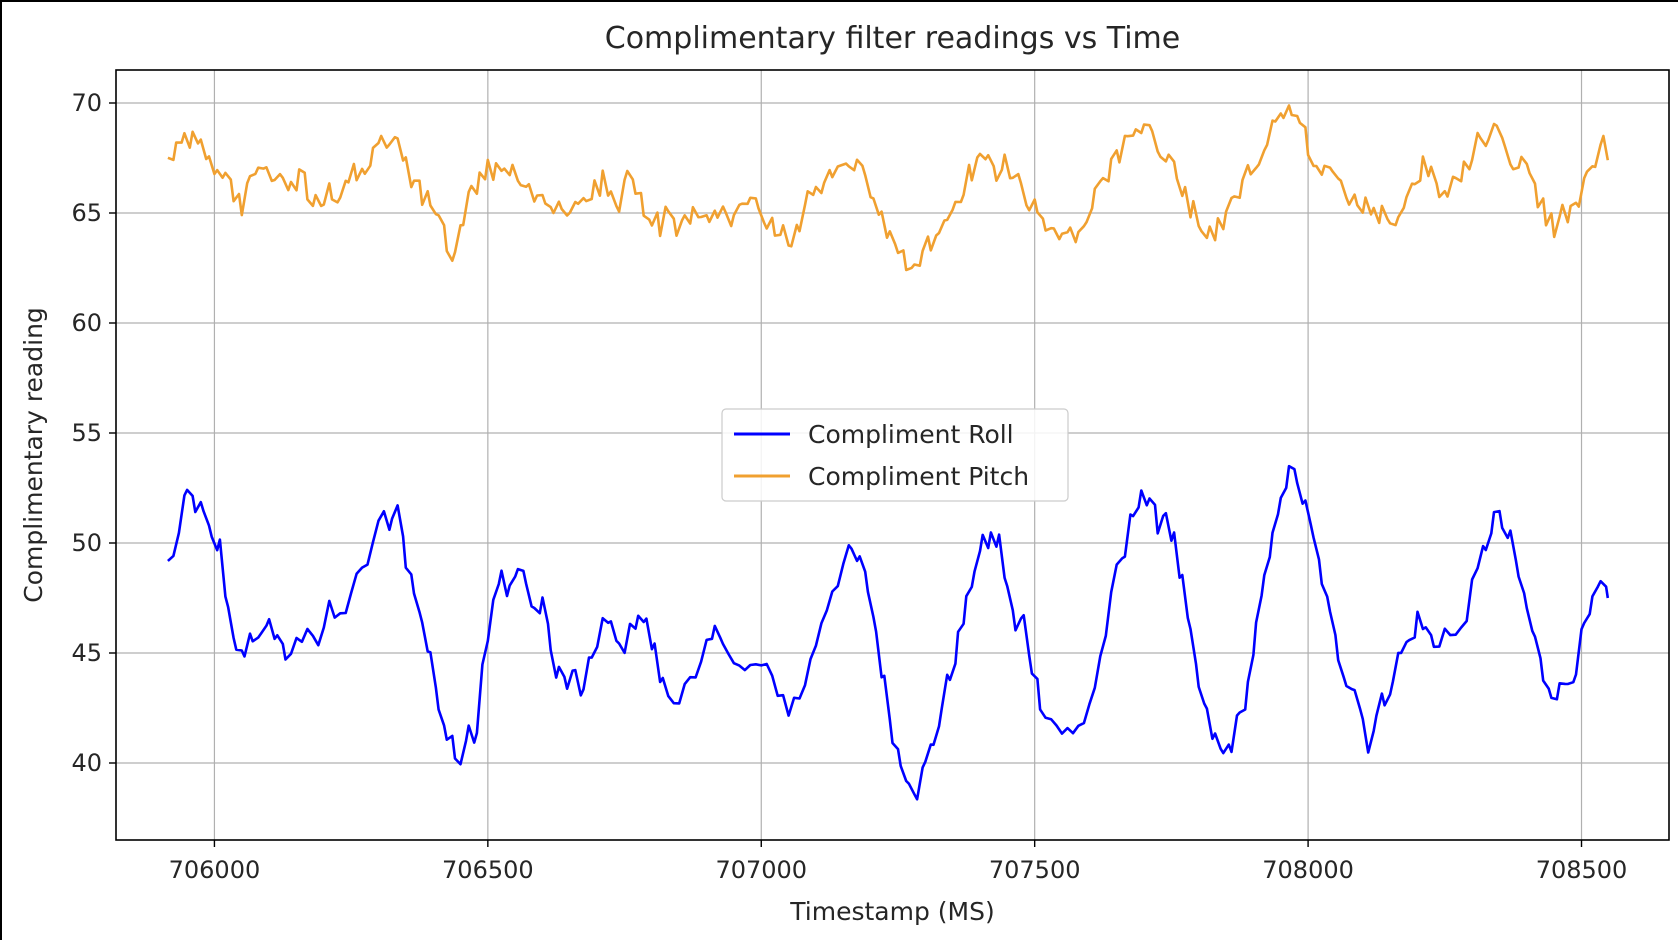 This screenshot has width=1678, height=940. I want to click on legend: Compliment Roll Compliment Pitch, so click(895, 455).